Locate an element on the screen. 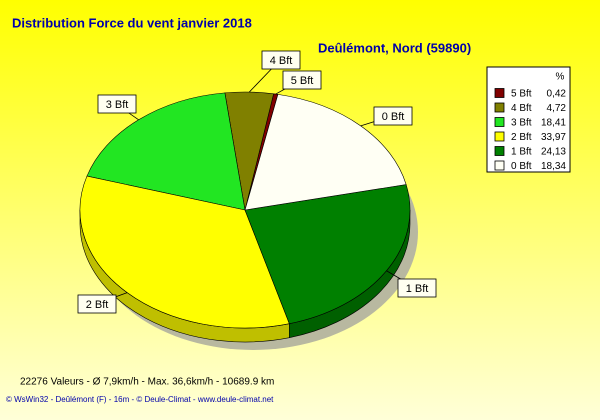  legend-value: 4,72 is located at coordinates (557, 108).